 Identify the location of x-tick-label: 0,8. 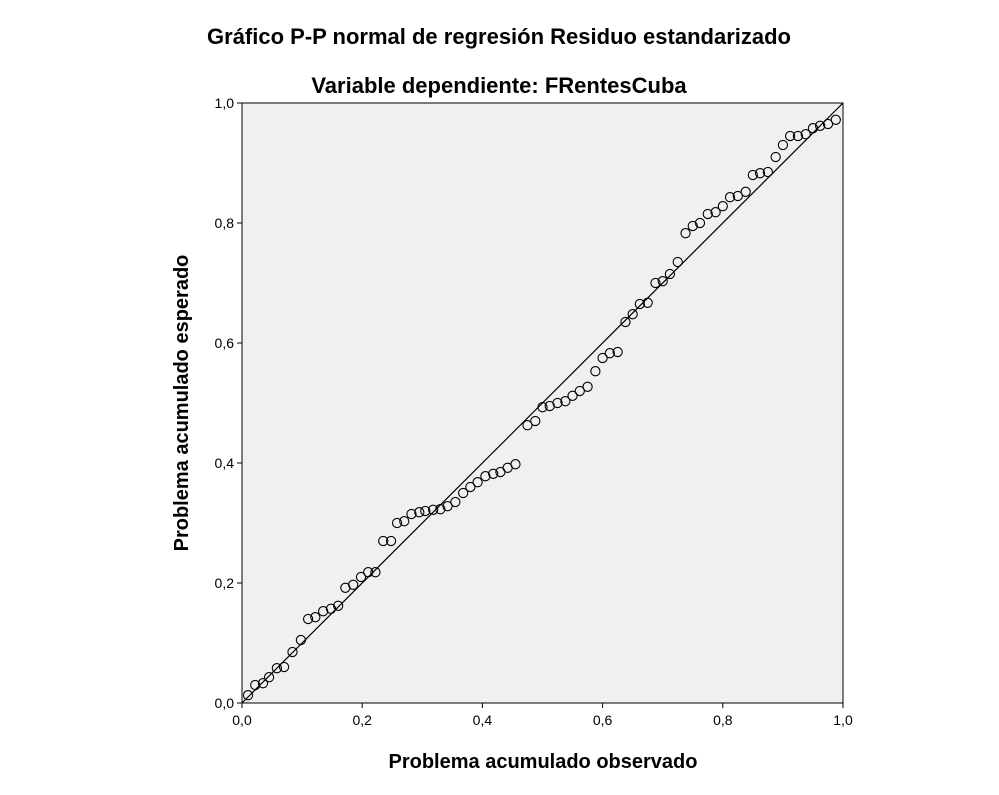
(723, 720).